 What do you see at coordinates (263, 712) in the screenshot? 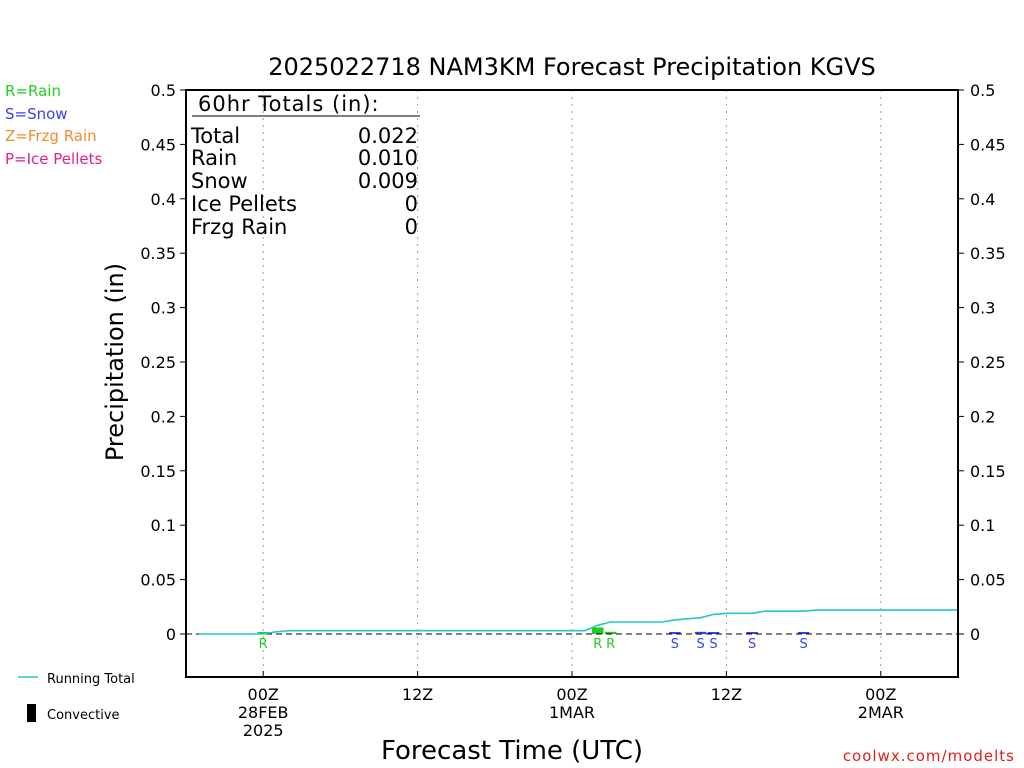
I see `x-tick-label: 28FEB` at bounding box center [263, 712].